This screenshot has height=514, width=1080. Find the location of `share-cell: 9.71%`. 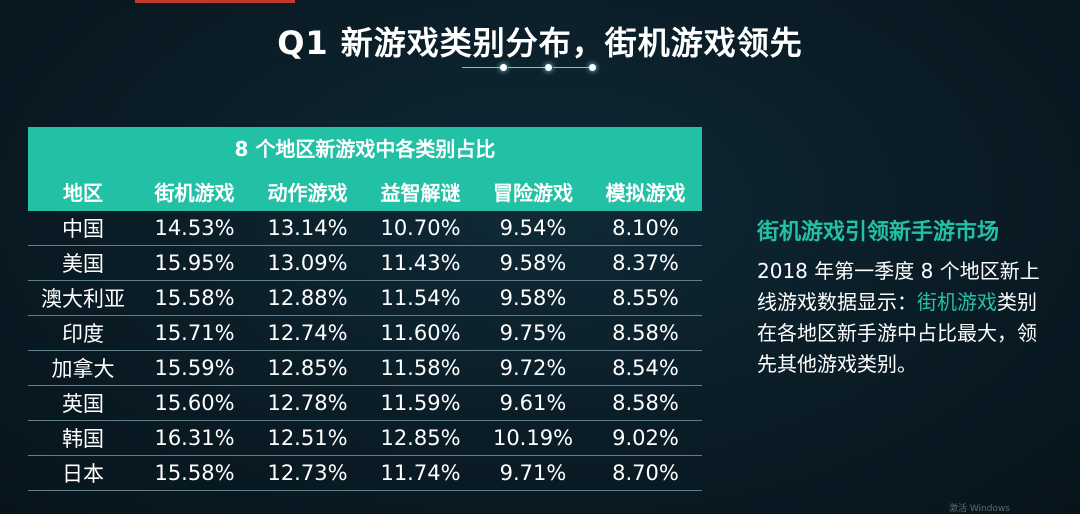

share-cell: 9.71% is located at coordinates (533, 473).